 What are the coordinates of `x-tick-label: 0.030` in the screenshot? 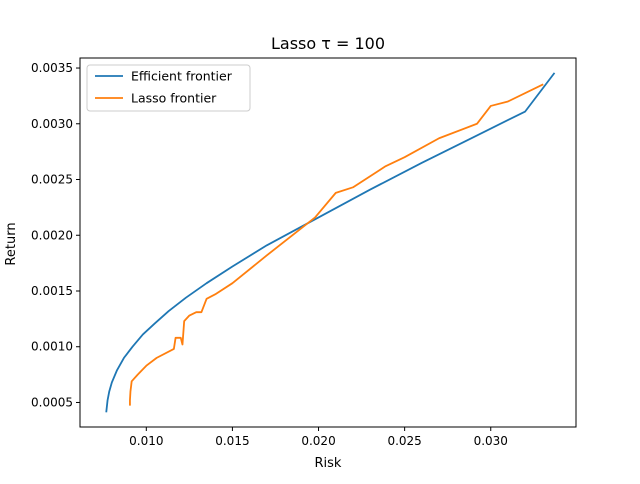 It's located at (491, 441).